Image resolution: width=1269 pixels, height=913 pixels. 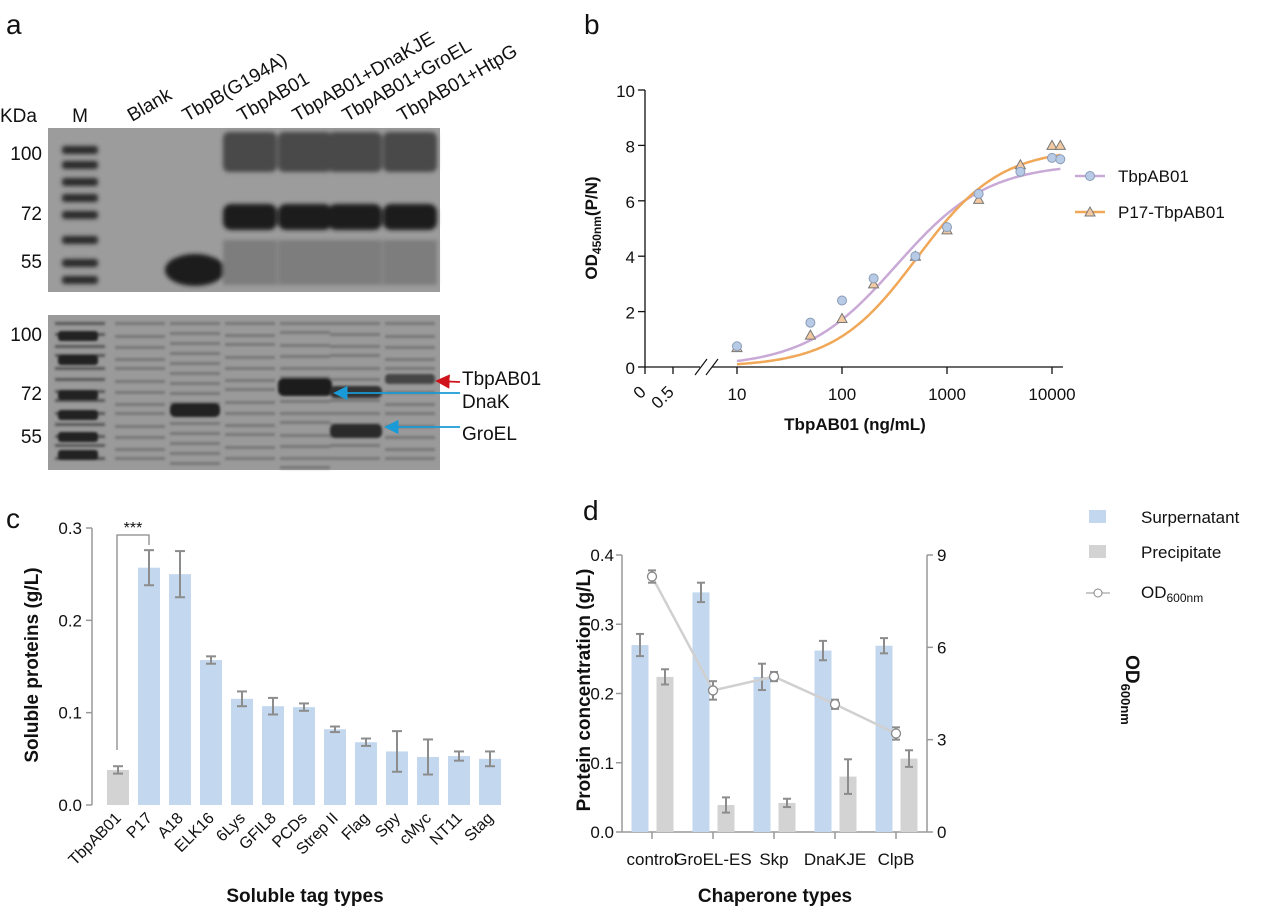 What do you see at coordinates (486, 402) in the screenshot?
I see `gel-annotation-dnak: DnaK` at bounding box center [486, 402].